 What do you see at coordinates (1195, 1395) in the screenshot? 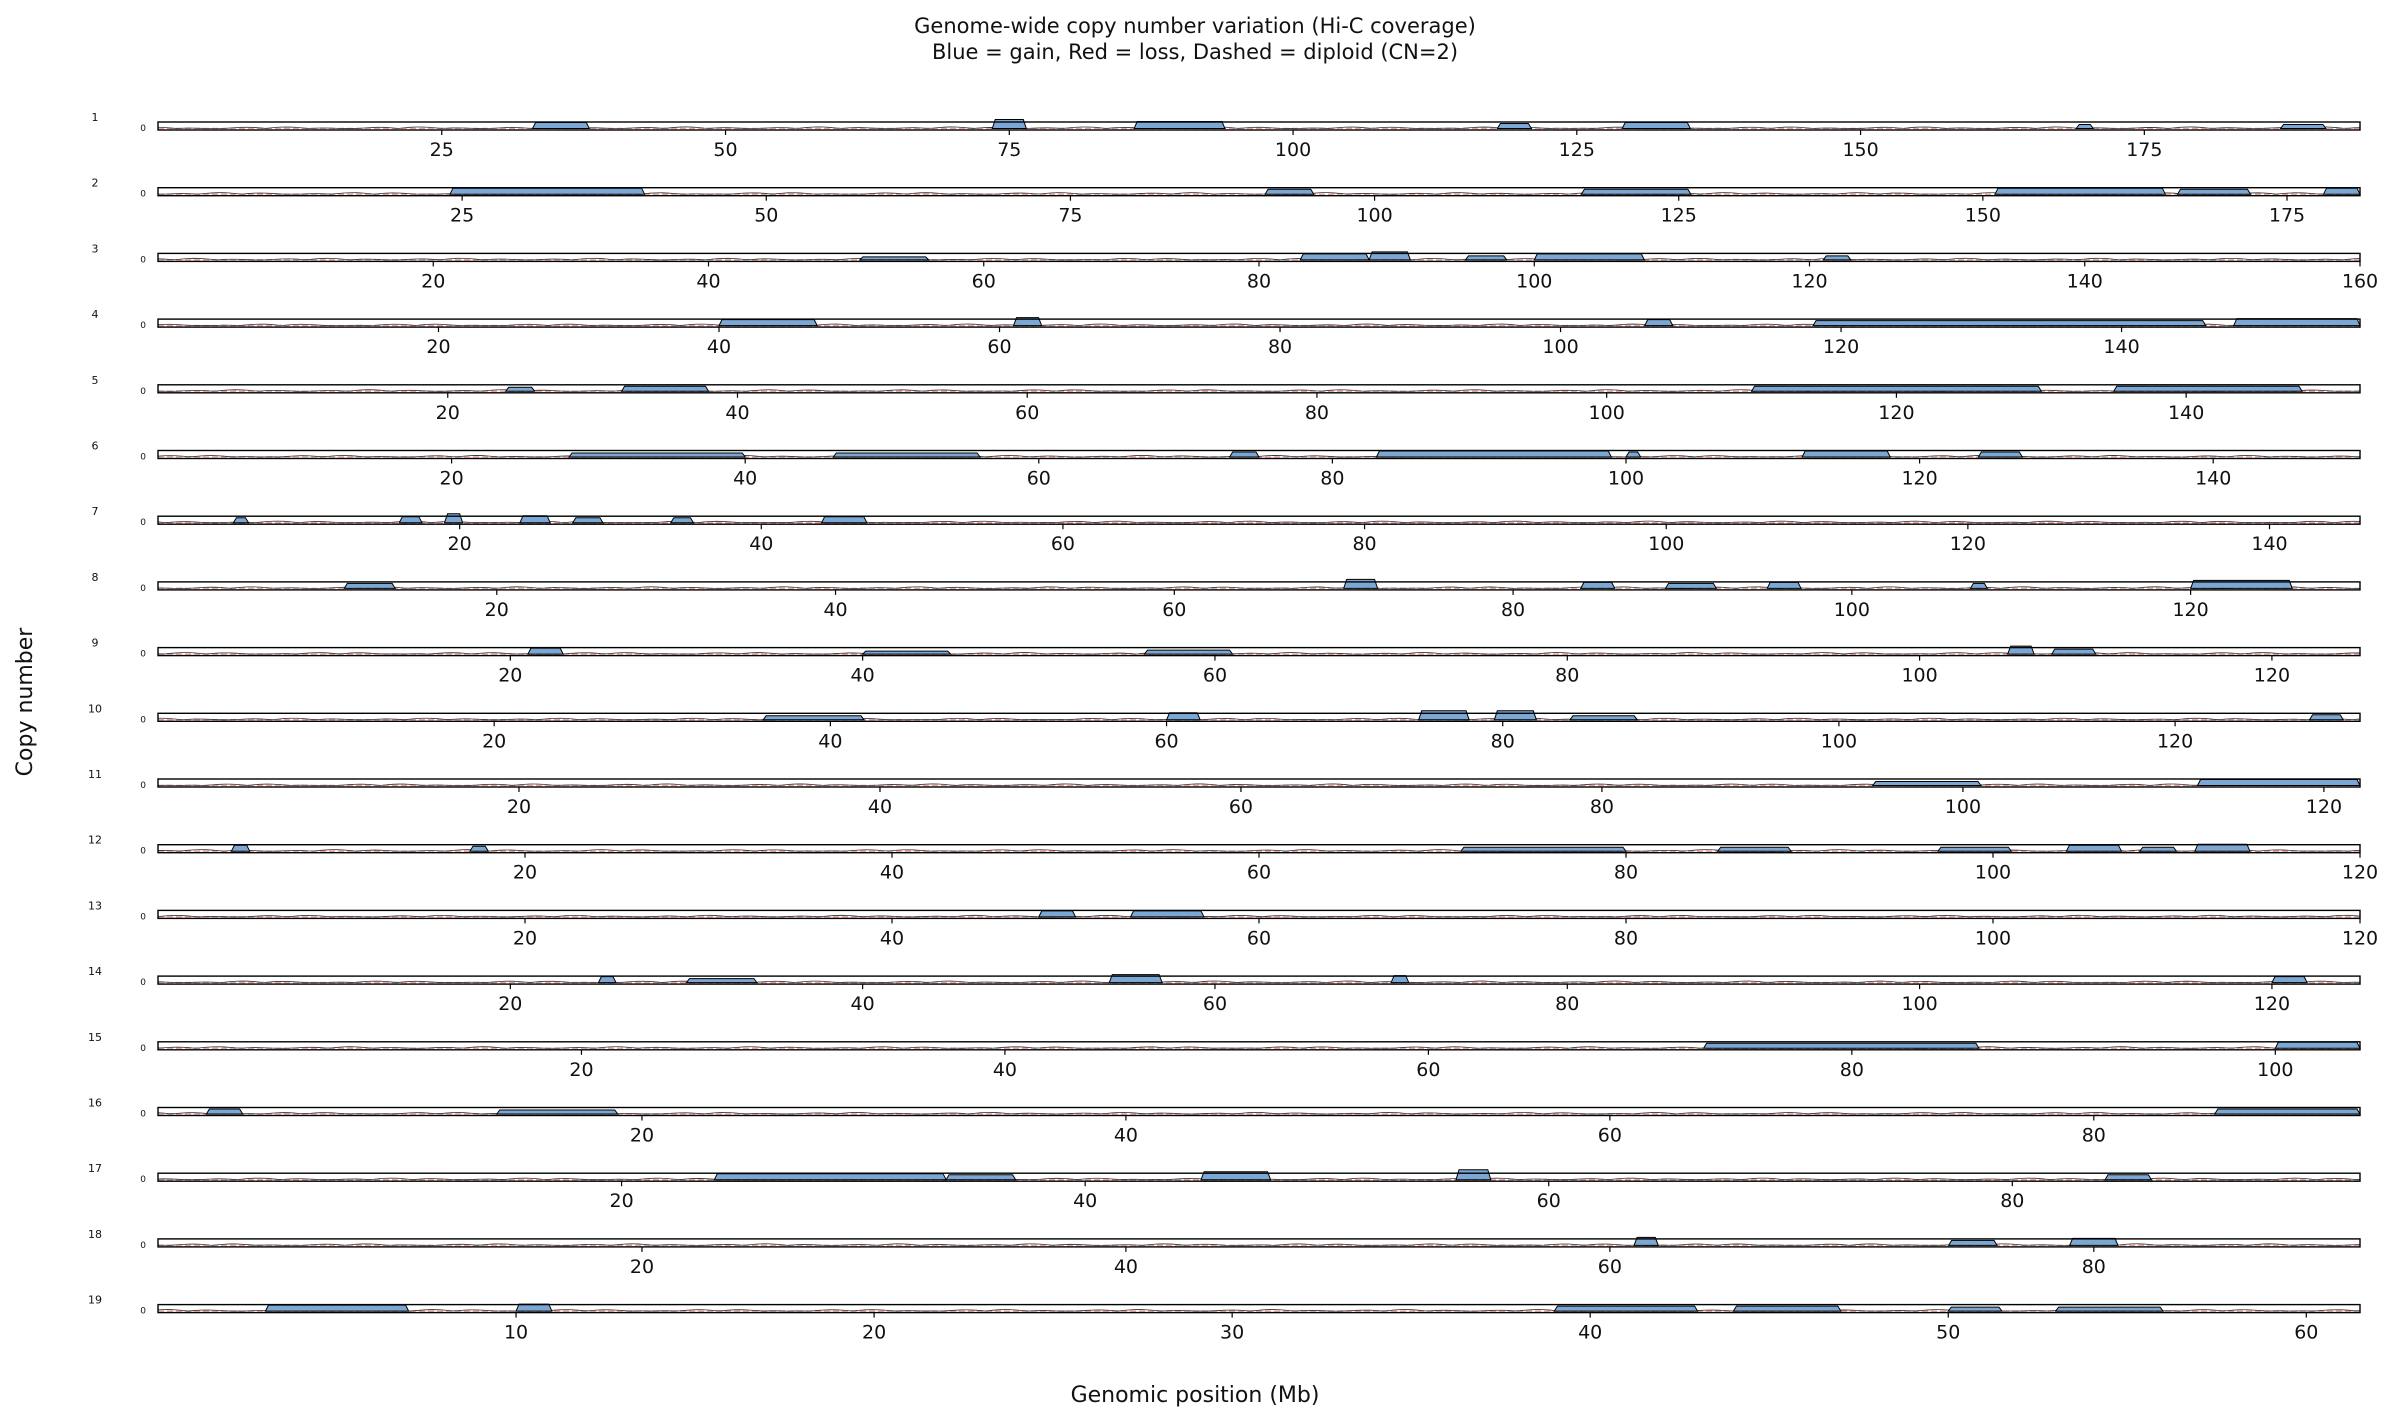
I see `x-axis-label: Genomic position (Mb)` at bounding box center [1195, 1395].